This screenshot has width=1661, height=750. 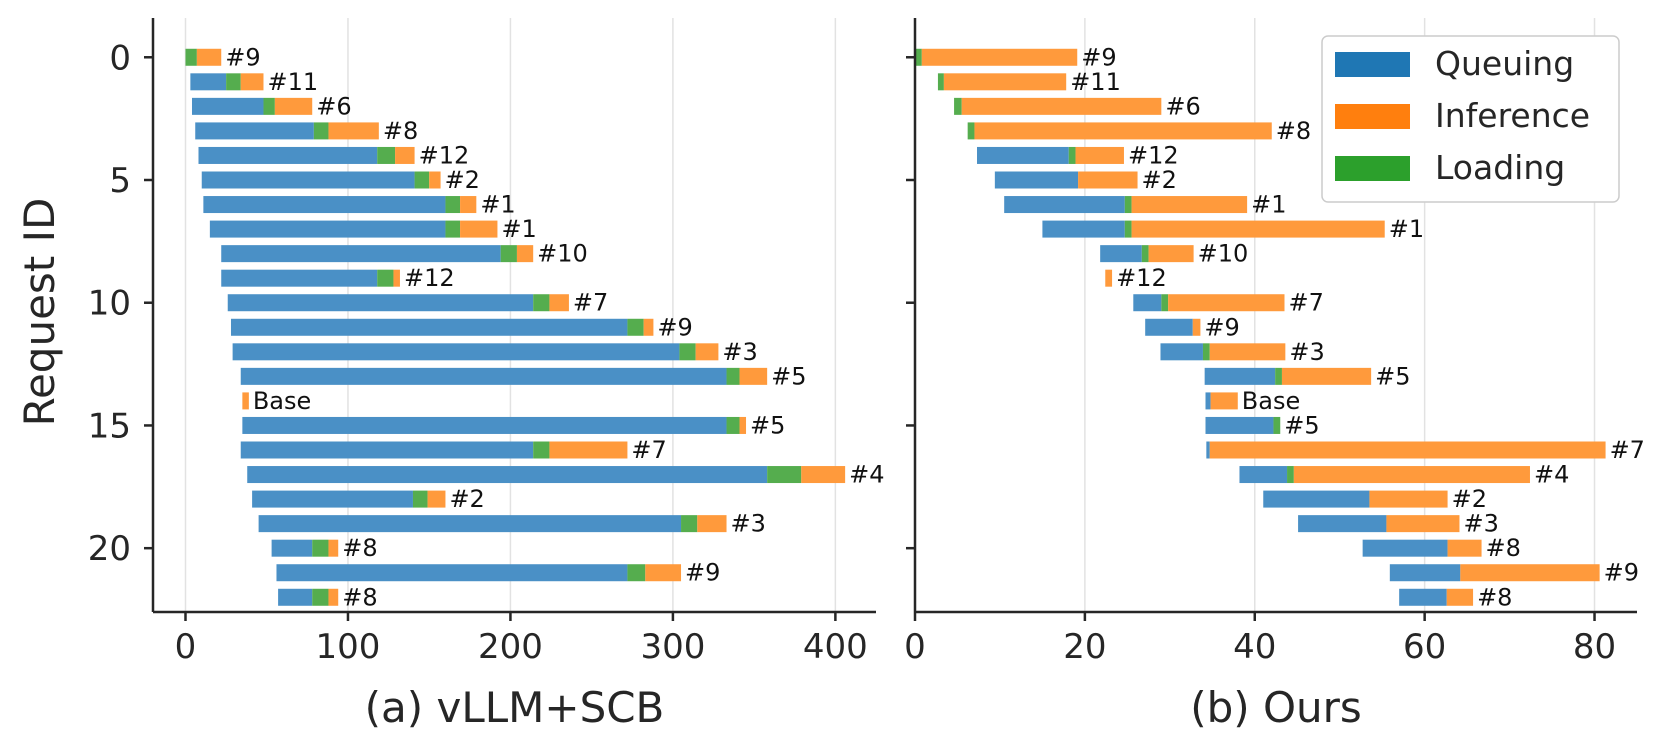 What do you see at coordinates (1109, 278) in the screenshot?
I see `bar-request-9-inference` at bounding box center [1109, 278].